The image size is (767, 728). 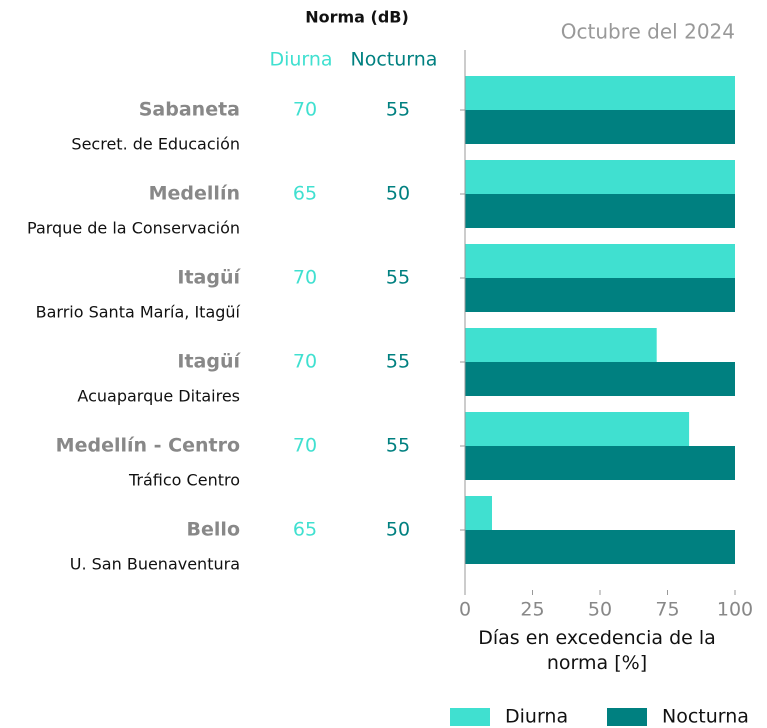 I want to click on station-label: Acuaparque Ditaires, so click(x=158, y=396).